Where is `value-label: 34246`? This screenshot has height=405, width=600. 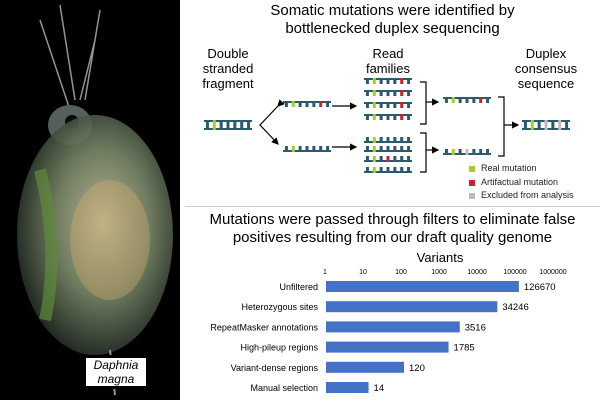 value-label: 34246 is located at coordinates (515, 307).